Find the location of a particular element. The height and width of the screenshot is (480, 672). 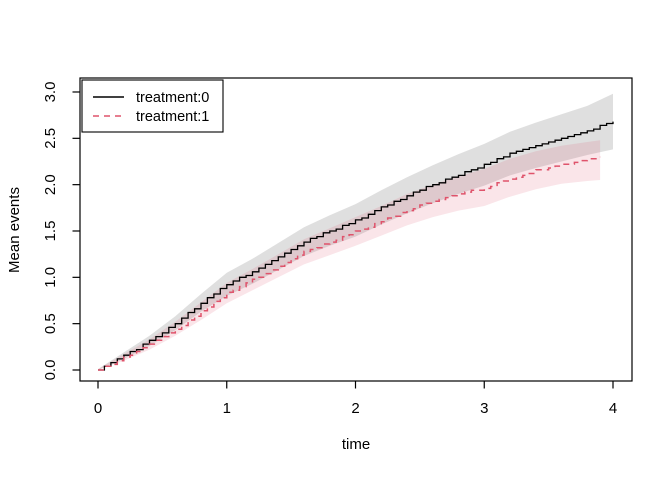

y-axis-tick-label: 1.0 is located at coordinates (50, 277).